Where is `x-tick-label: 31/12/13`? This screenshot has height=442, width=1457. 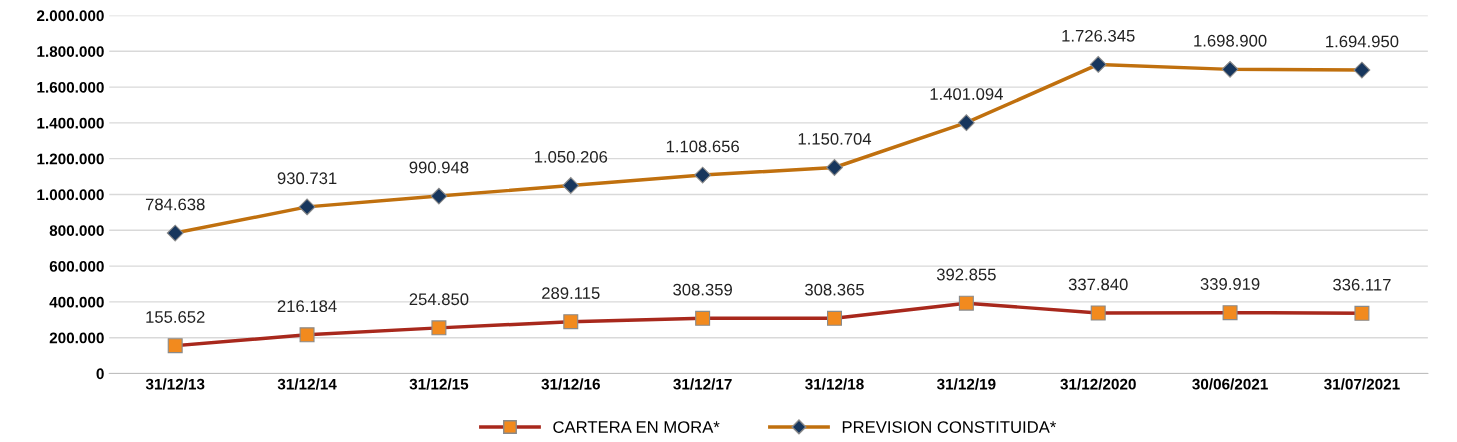 x-tick-label: 31/12/13 is located at coordinates (175, 384).